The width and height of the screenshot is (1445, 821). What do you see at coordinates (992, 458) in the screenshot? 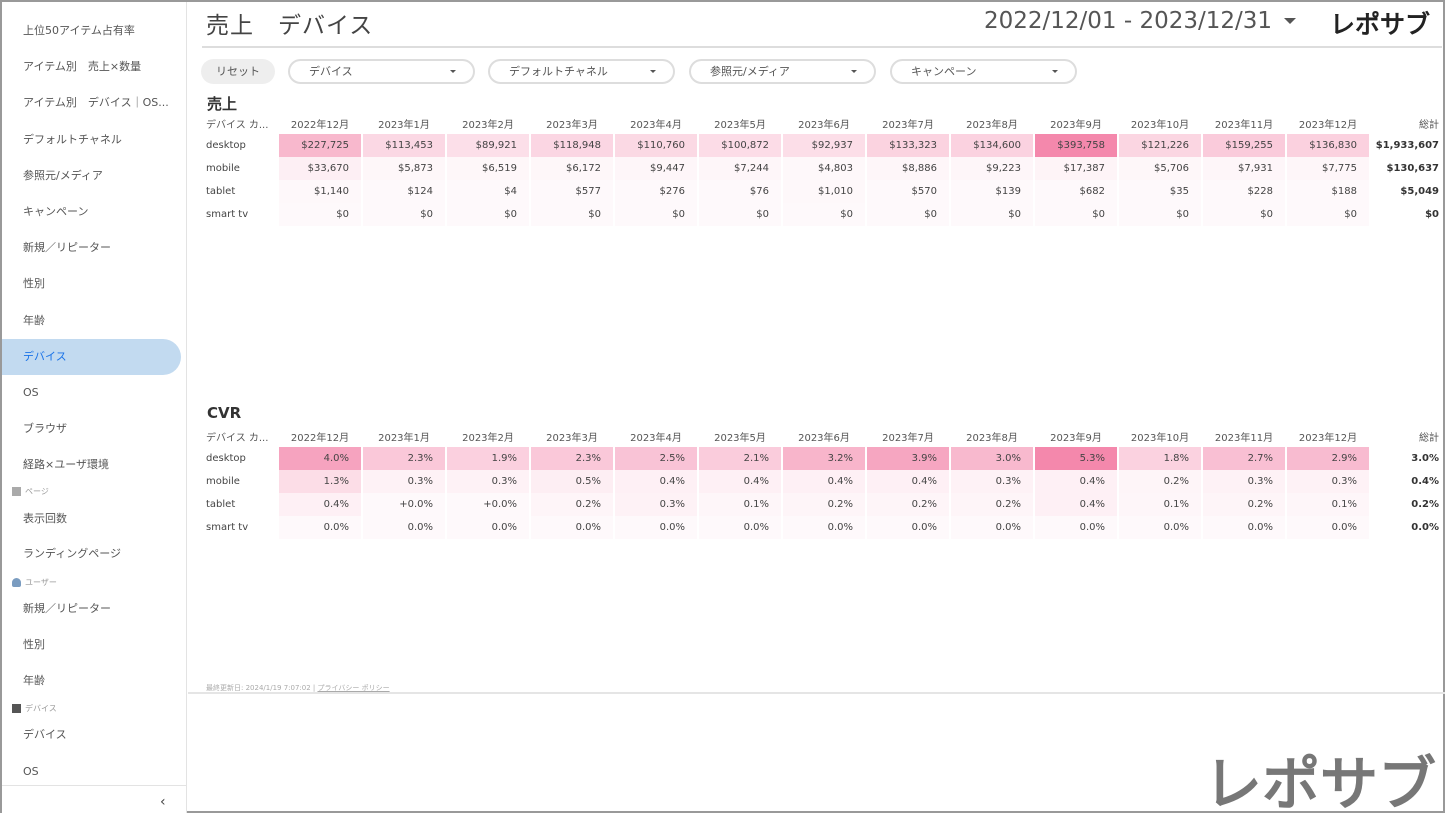
I see `heat-cell: 3.0%` at bounding box center [992, 458].